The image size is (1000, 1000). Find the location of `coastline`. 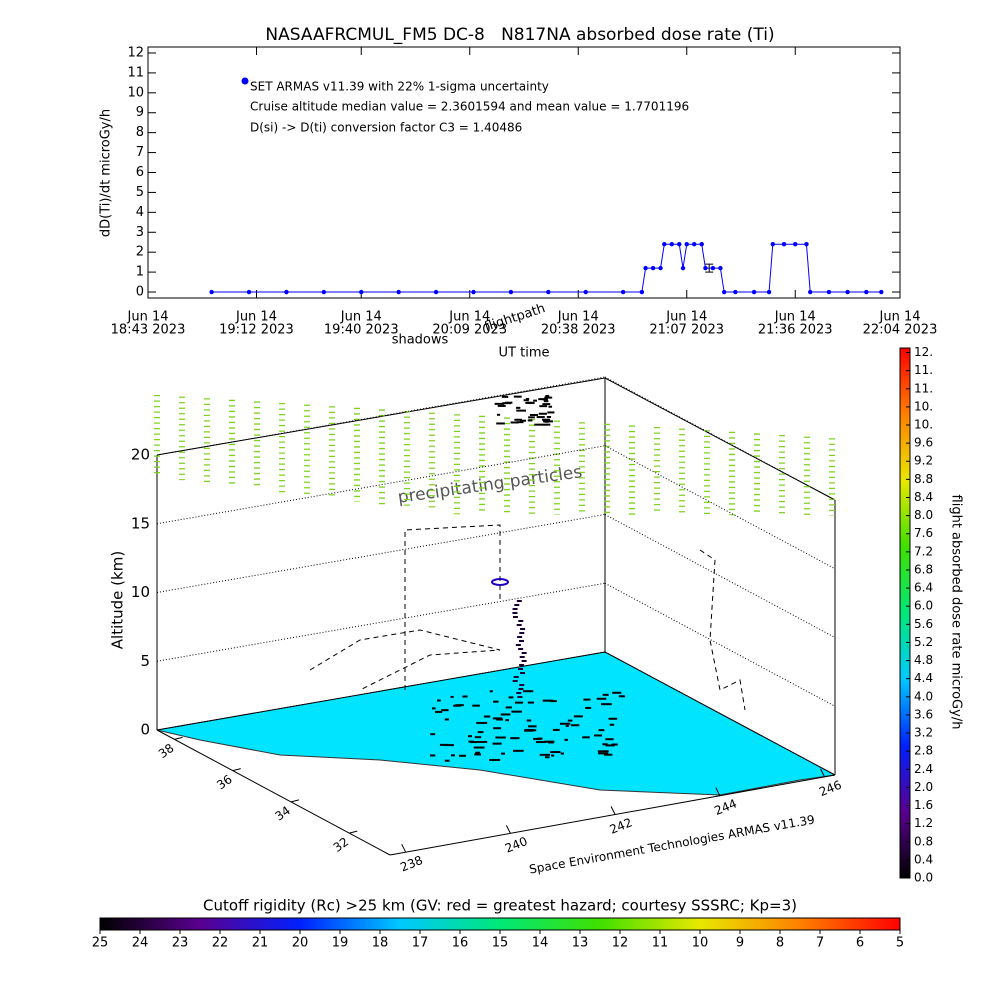

coastline is located at coordinates (496, 762).